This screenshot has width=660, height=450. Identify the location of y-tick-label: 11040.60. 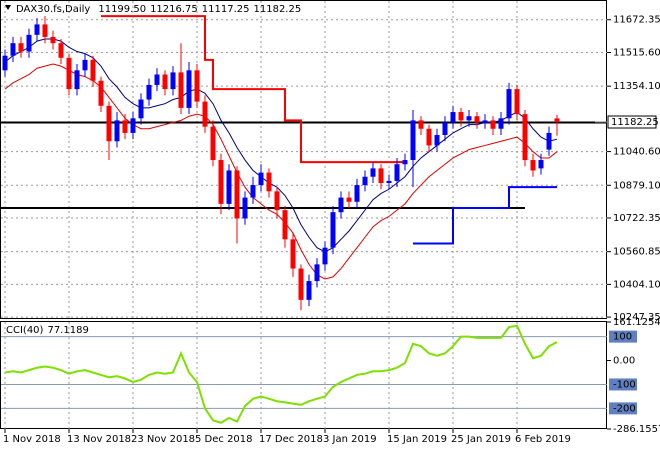
(636, 152).